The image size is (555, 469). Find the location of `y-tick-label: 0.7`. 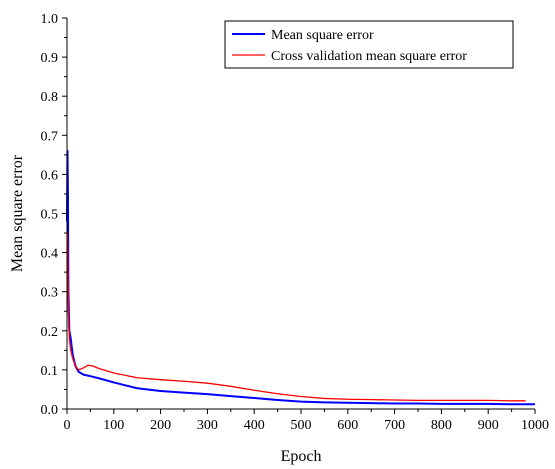

y-tick-label: 0.7 is located at coordinates (50, 136).